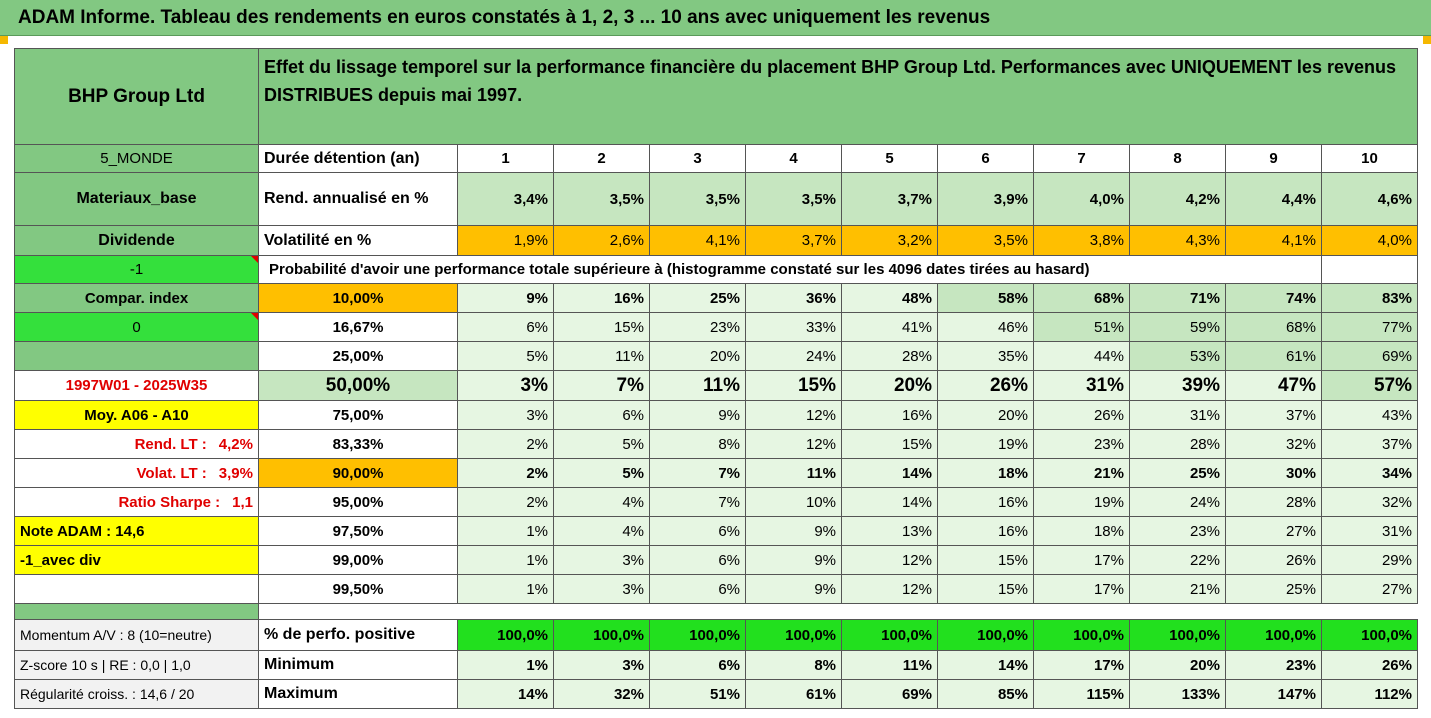 This screenshot has width=1431, height=718. What do you see at coordinates (136, 298) in the screenshot?
I see `compar-label: Compar. index` at bounding box center [136, 298].